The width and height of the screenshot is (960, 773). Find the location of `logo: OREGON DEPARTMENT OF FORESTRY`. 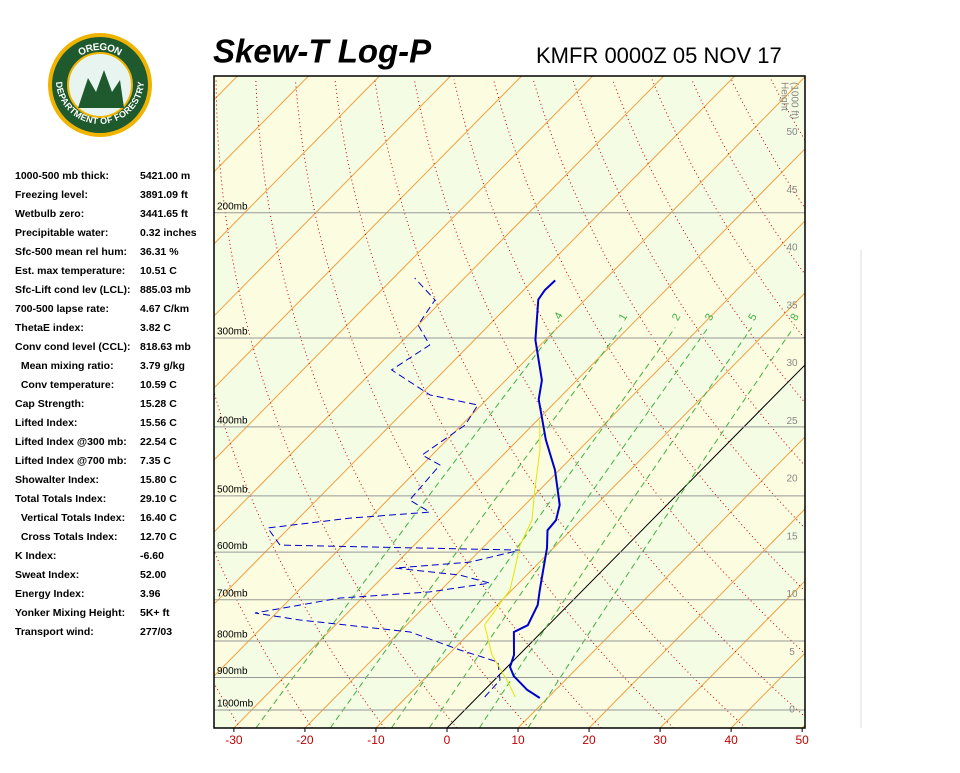

logo: OREGON DEPARTMENT OF FORESTRY is located at coordinates (100, 85).